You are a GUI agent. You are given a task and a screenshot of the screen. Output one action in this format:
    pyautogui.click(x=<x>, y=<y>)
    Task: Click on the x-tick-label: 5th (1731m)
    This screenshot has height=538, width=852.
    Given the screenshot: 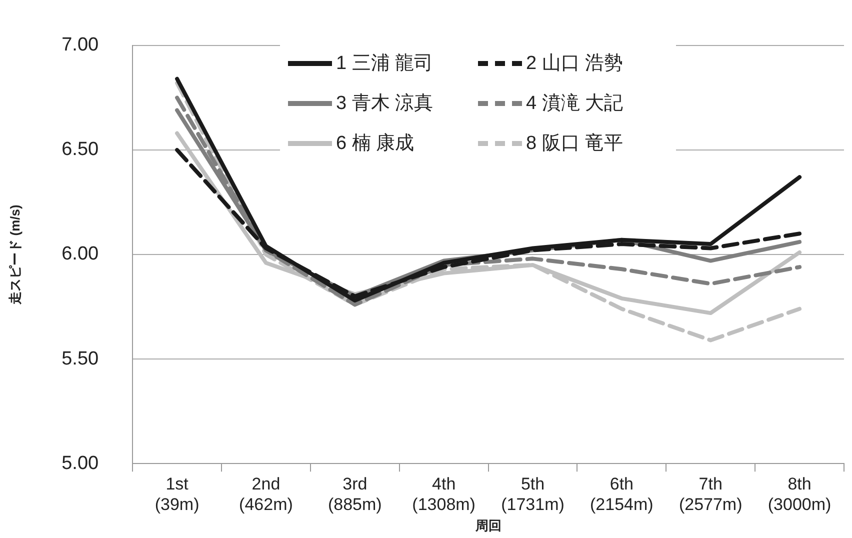 What is the action you would take?
    pyautogui.click(x=532, y=494)
    